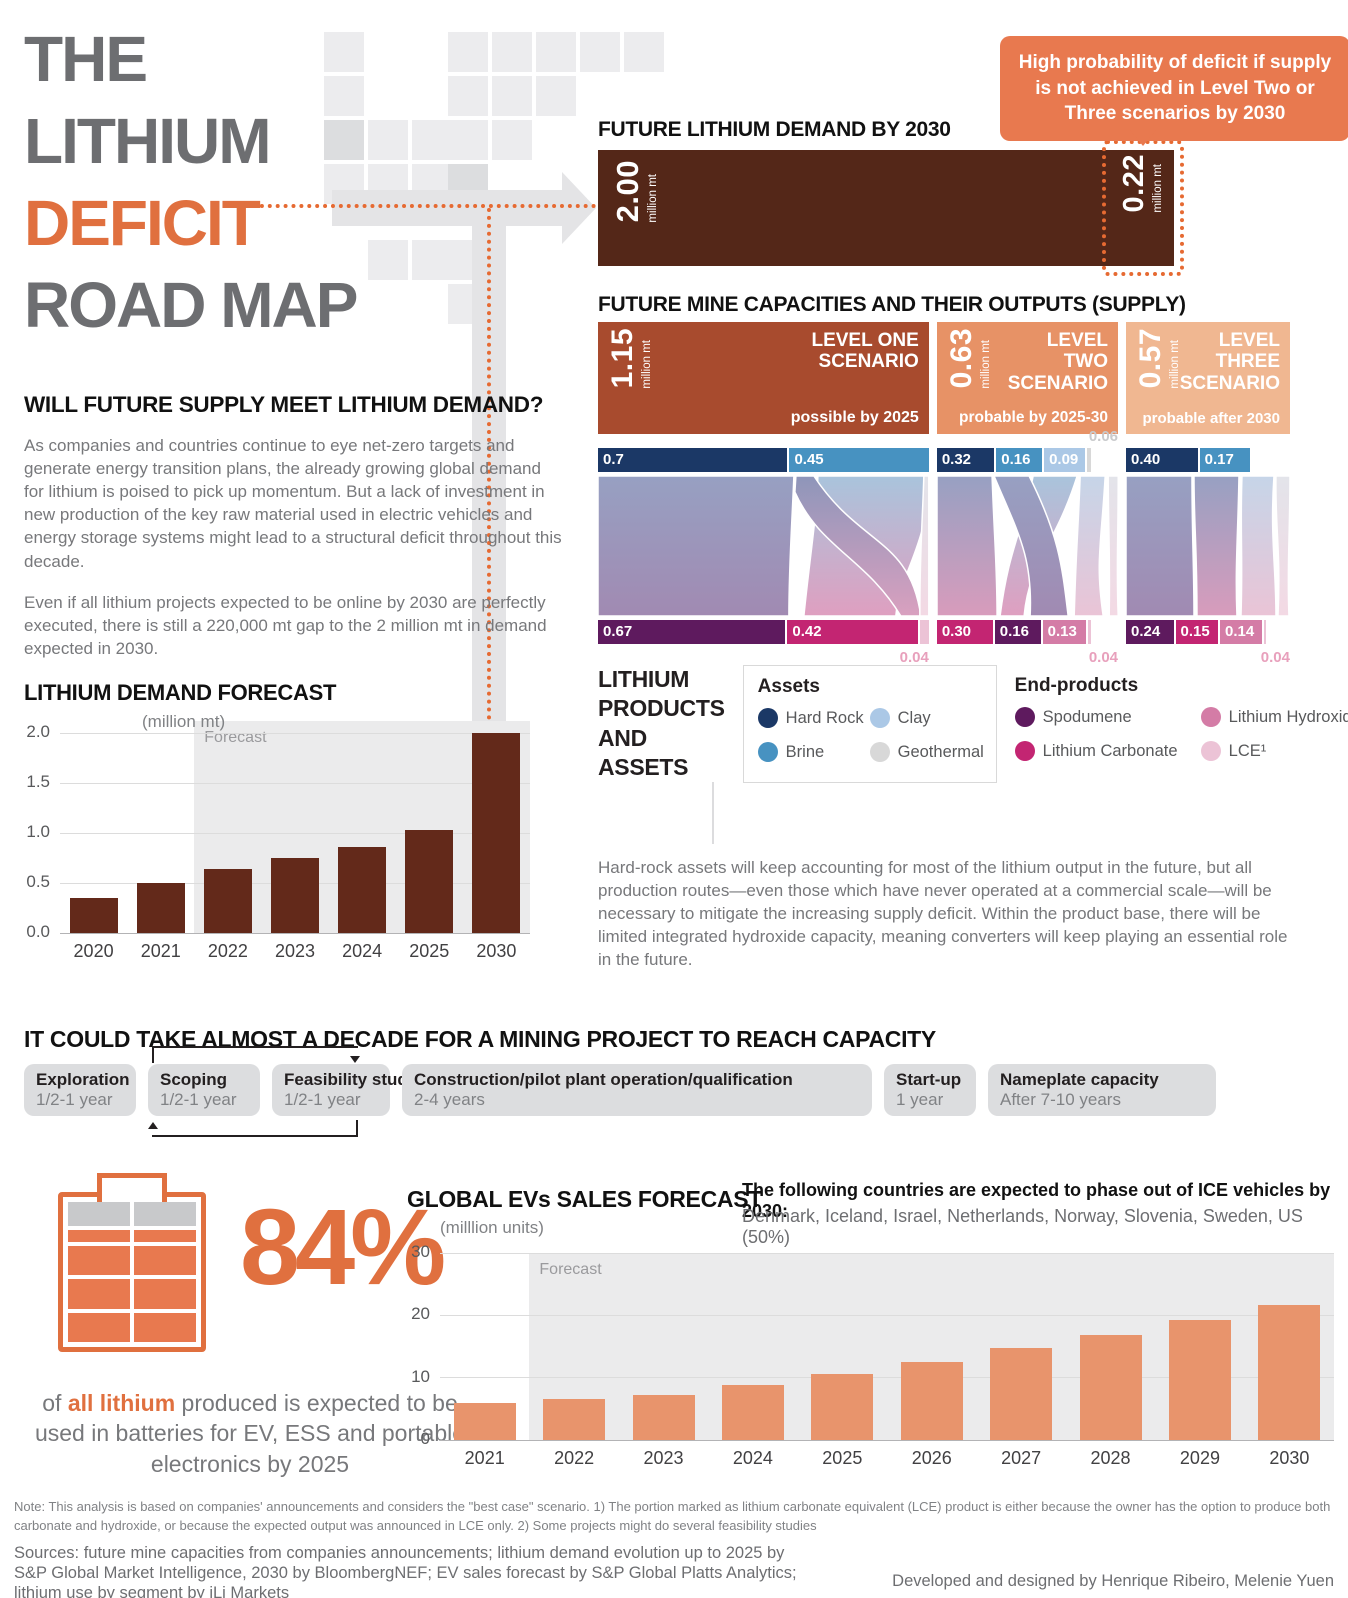 The width and height of the screenshot is (1348, 1598). I want to click on legend-item-clay: Clay, so click(926, 718).